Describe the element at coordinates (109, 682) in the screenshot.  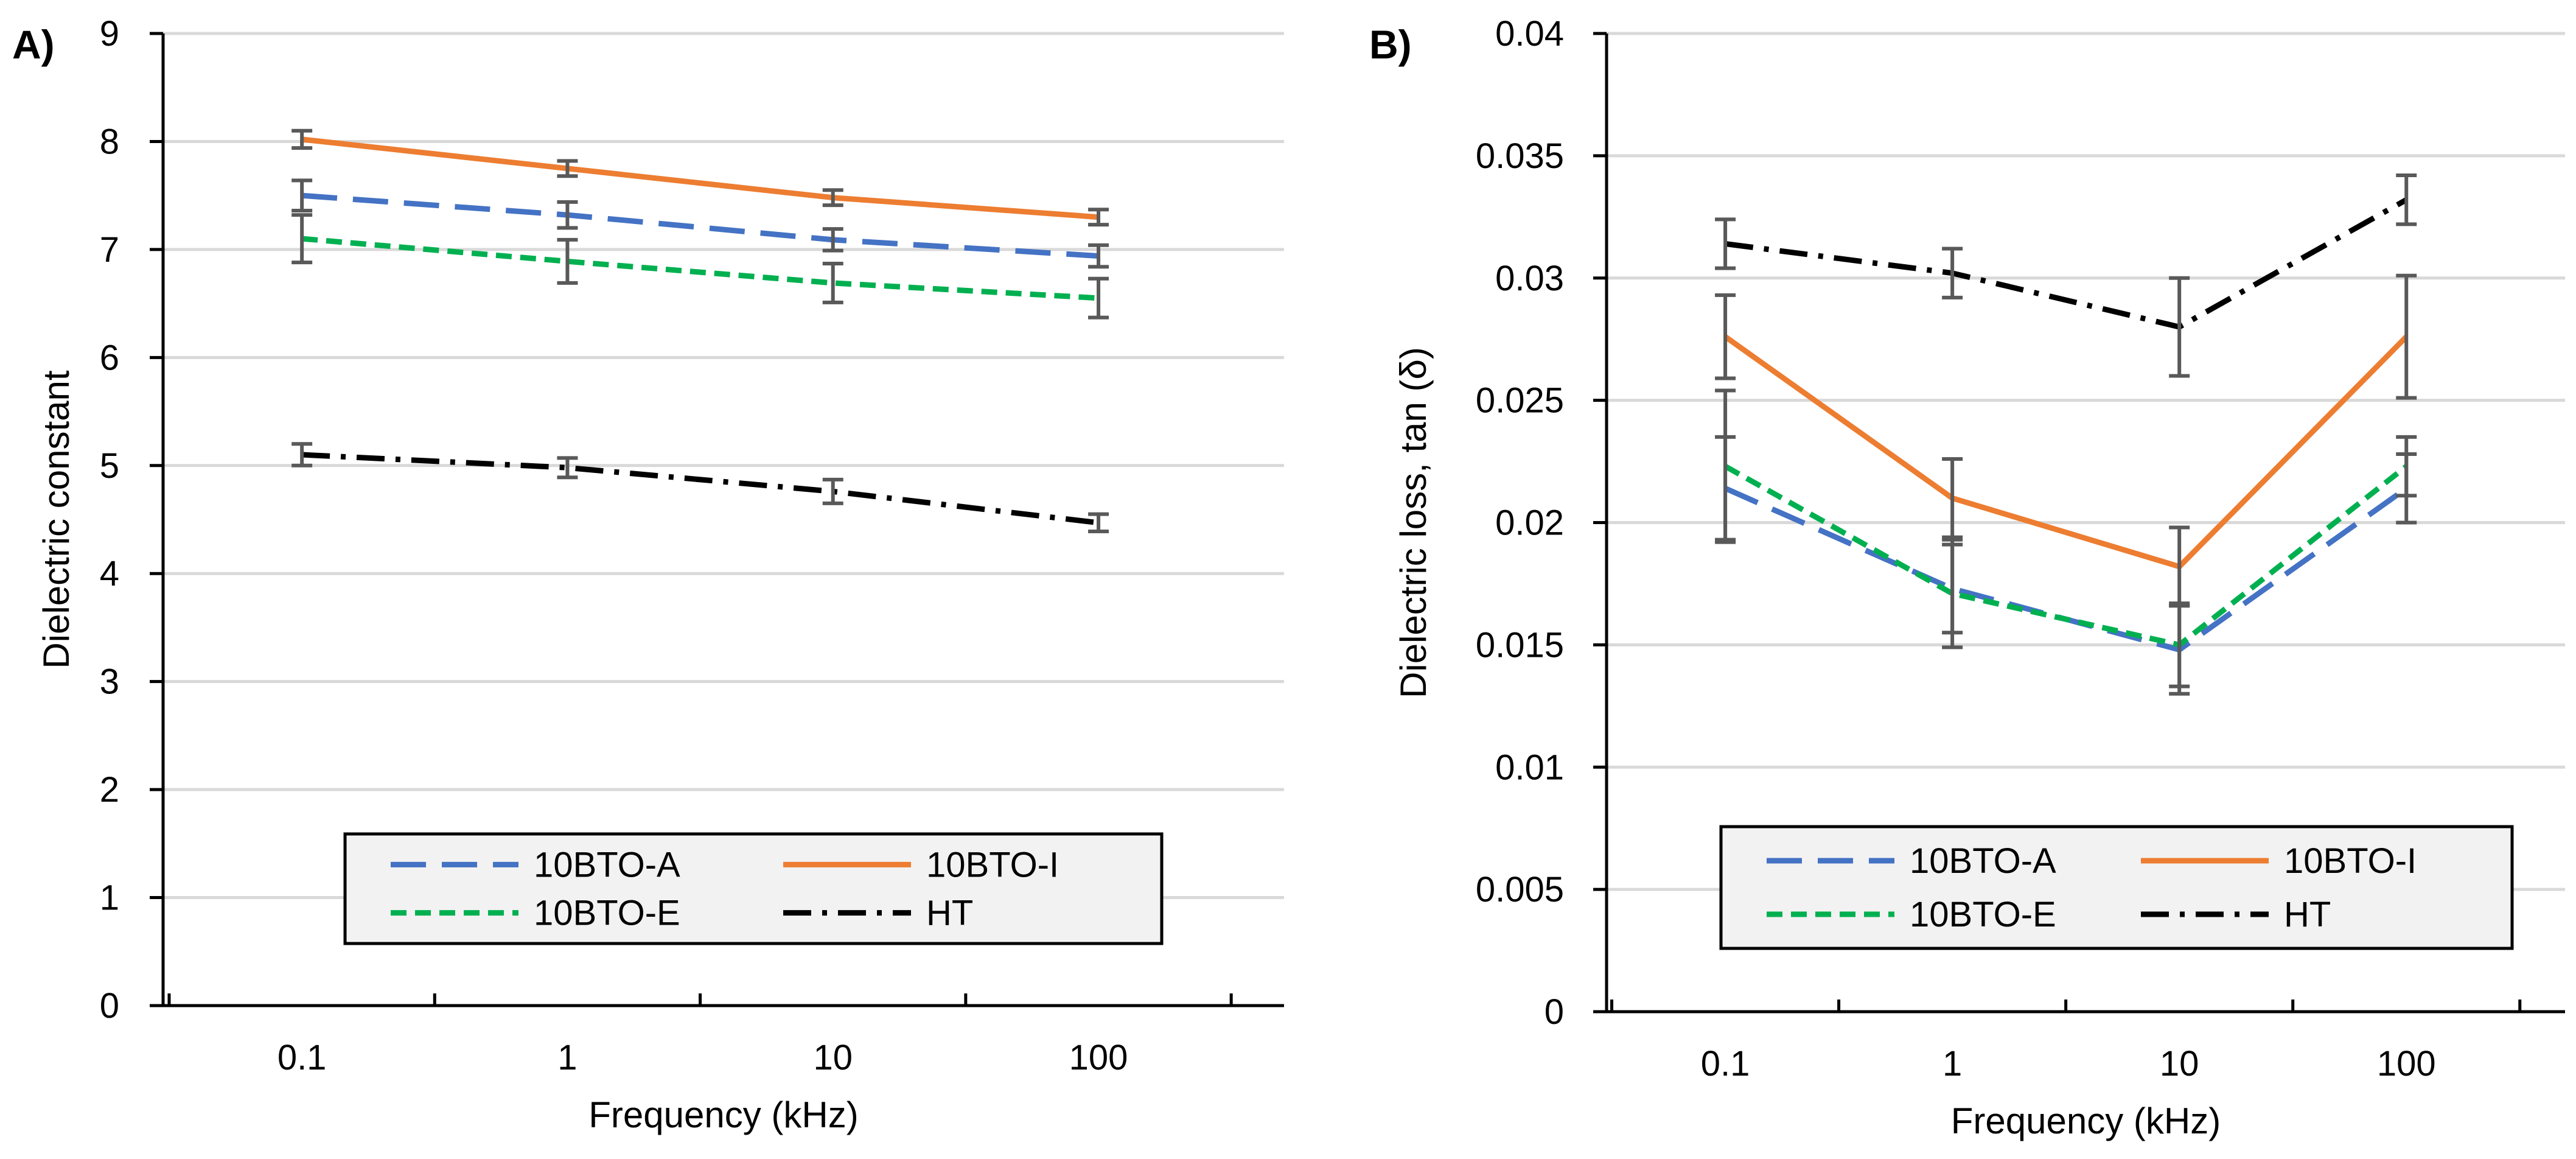
I see `y-tick-label: 3` at that location.